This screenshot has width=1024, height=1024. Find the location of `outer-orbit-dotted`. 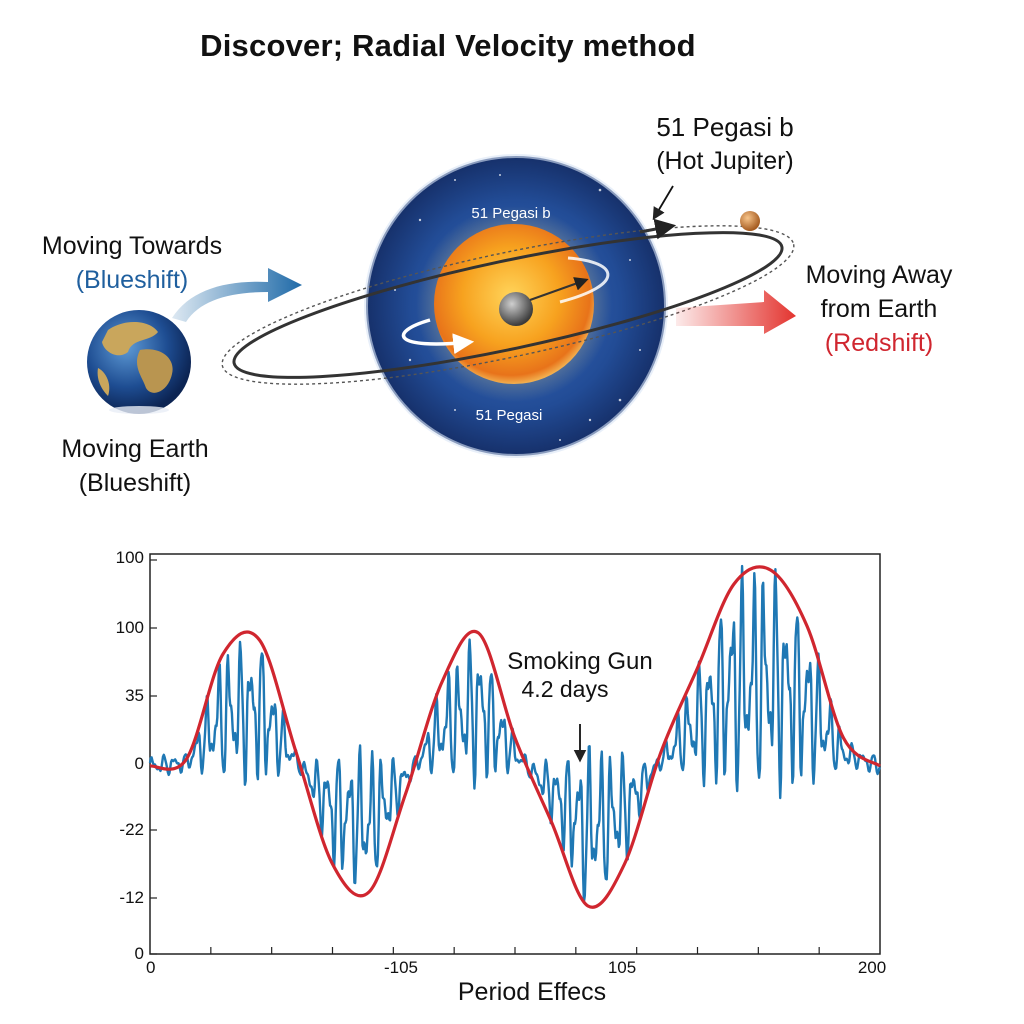

outer-orbit-dotted is located at coordinates (508, 305).